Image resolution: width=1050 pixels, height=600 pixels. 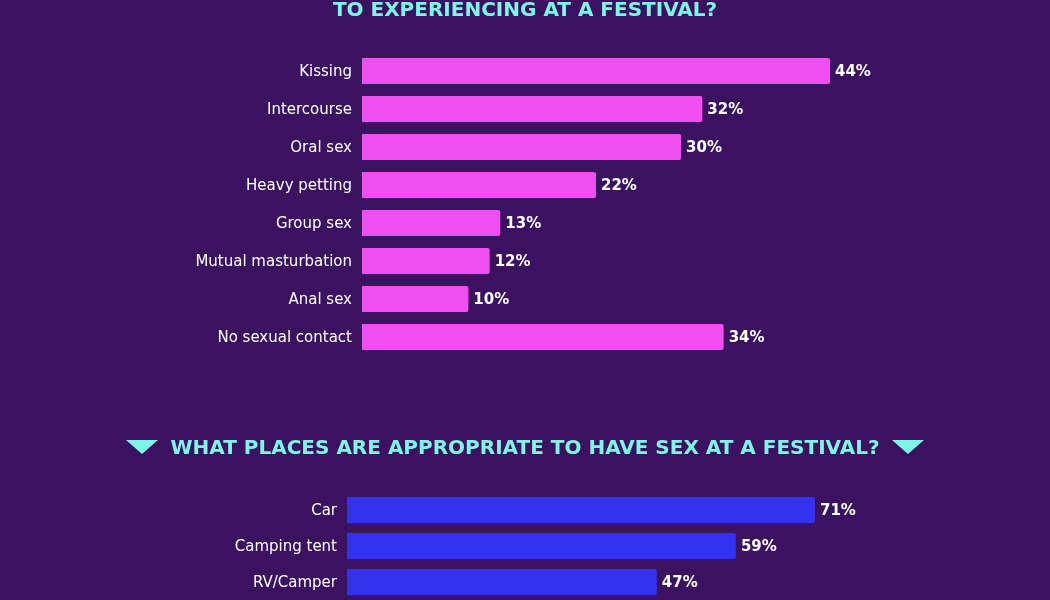 What do you see at coordinates (273, 261) in the screenshot?
I see `y-tick-label: Mutual masturbation` at bounding box center [273, 261].